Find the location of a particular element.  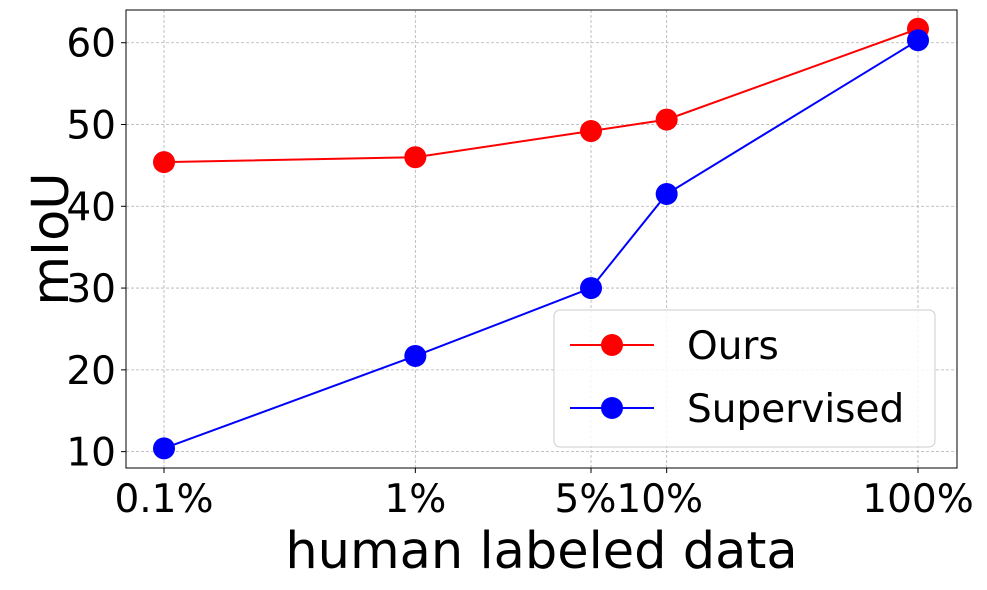

y-tick-label: 40 is located at coordinates (91, 207).